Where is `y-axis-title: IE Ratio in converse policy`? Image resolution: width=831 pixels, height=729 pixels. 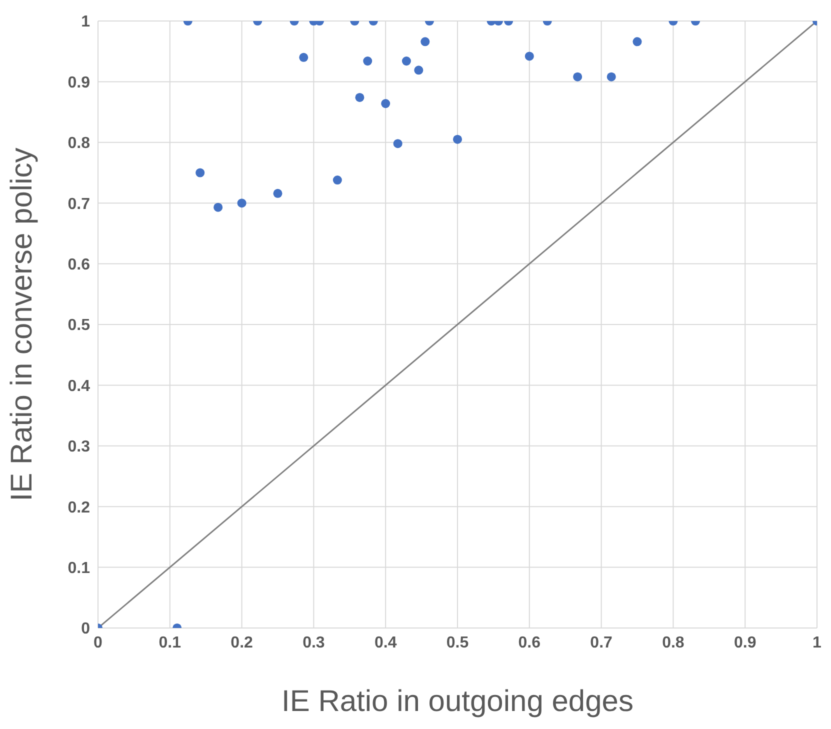 y-axis-title: IE Ratio in converse policy is located at coordinates (22, 325).